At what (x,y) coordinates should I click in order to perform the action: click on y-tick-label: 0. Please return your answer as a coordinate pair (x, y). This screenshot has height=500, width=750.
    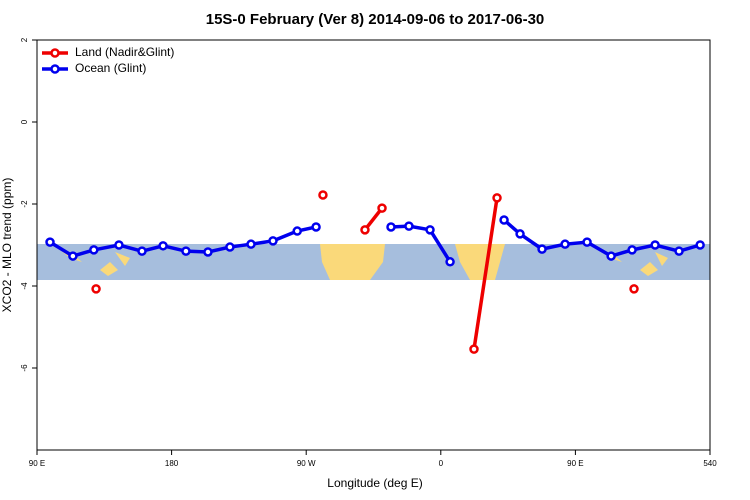
    Looking at the image, I should click on (24, 121).